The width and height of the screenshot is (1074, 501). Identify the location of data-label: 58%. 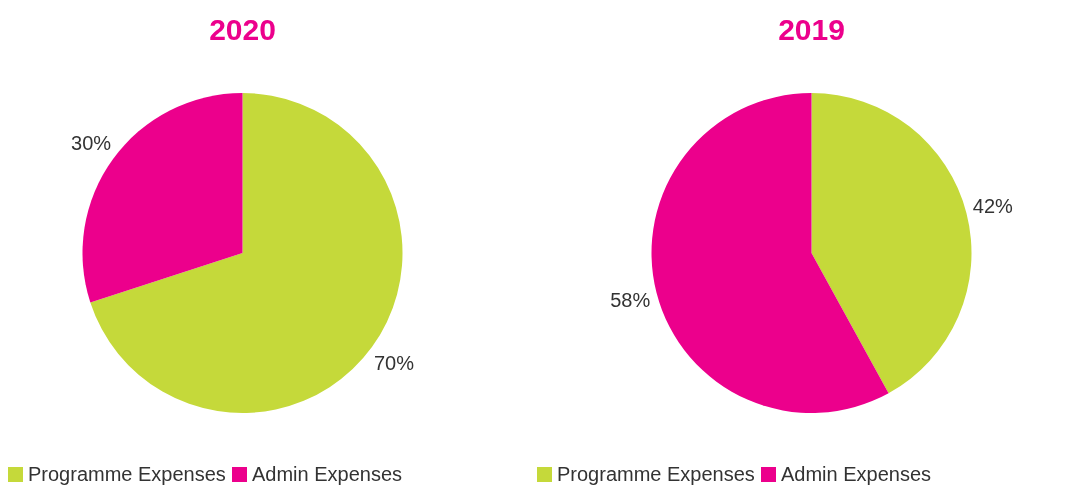
(630, 299).